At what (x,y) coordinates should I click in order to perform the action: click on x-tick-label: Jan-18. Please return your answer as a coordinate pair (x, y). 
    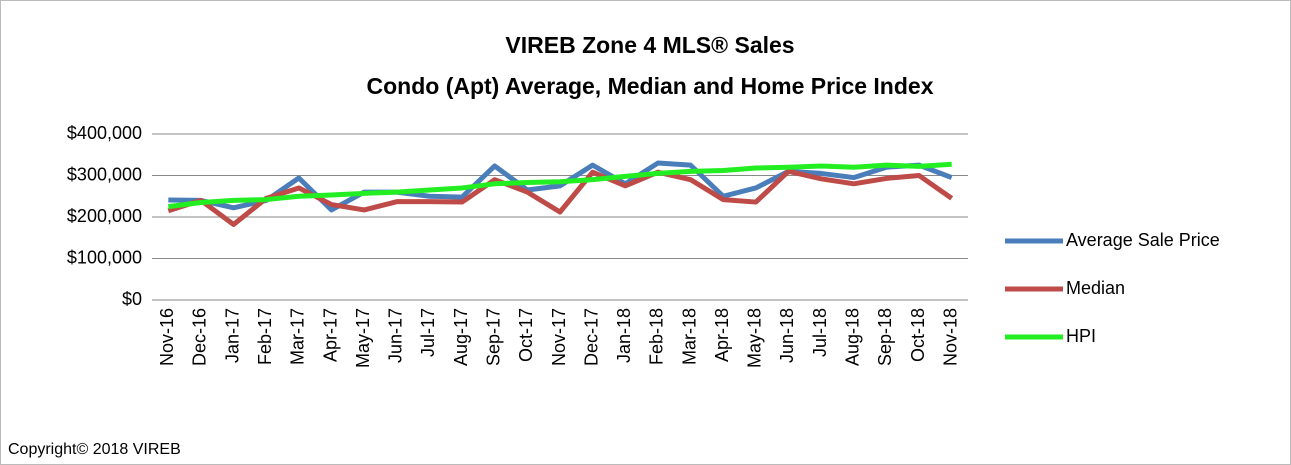
    Looking at the image, I should click on (624, 335).